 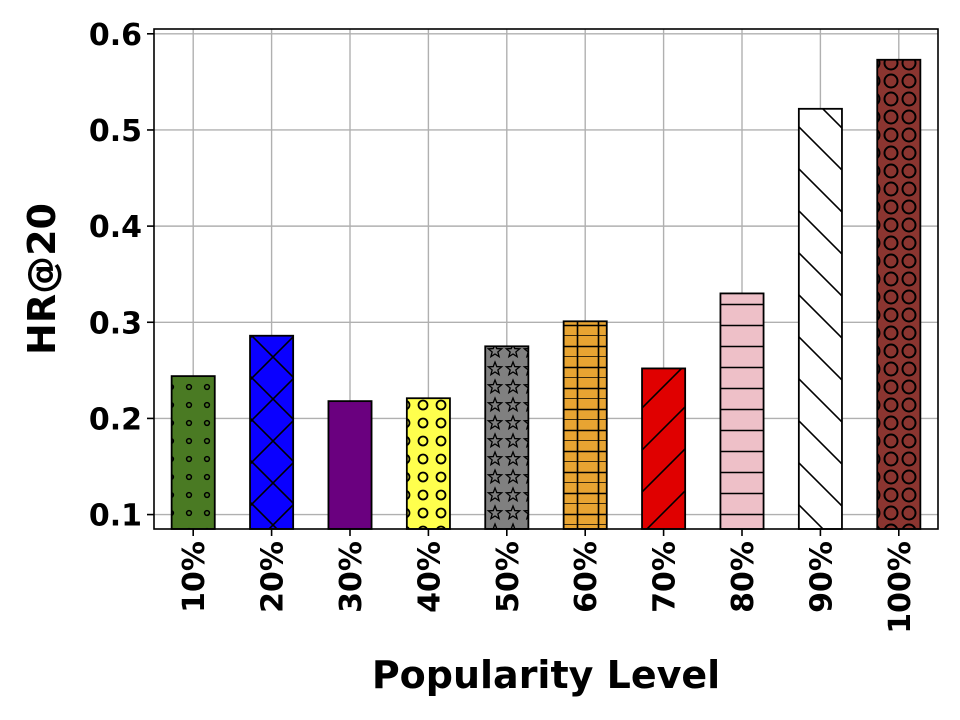 What do you see at coordinates (272, 432) in the screenshot?
I see `bar-20pct` at bounding box center [272, 432].